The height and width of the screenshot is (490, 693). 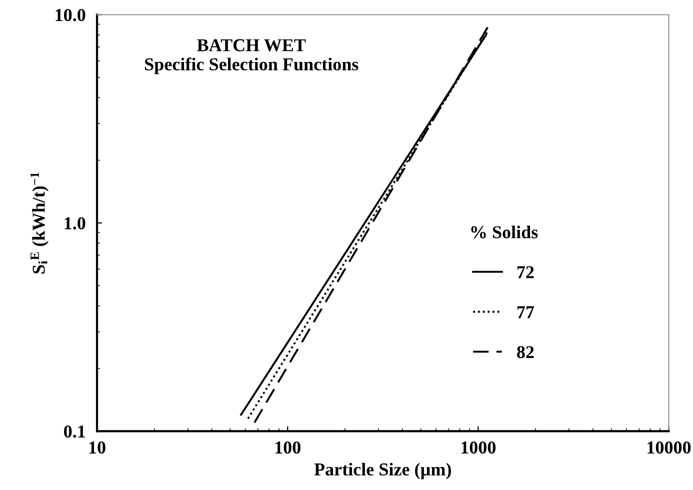 I want to click on legend-title: % Solids, so click(x=504, y=232).